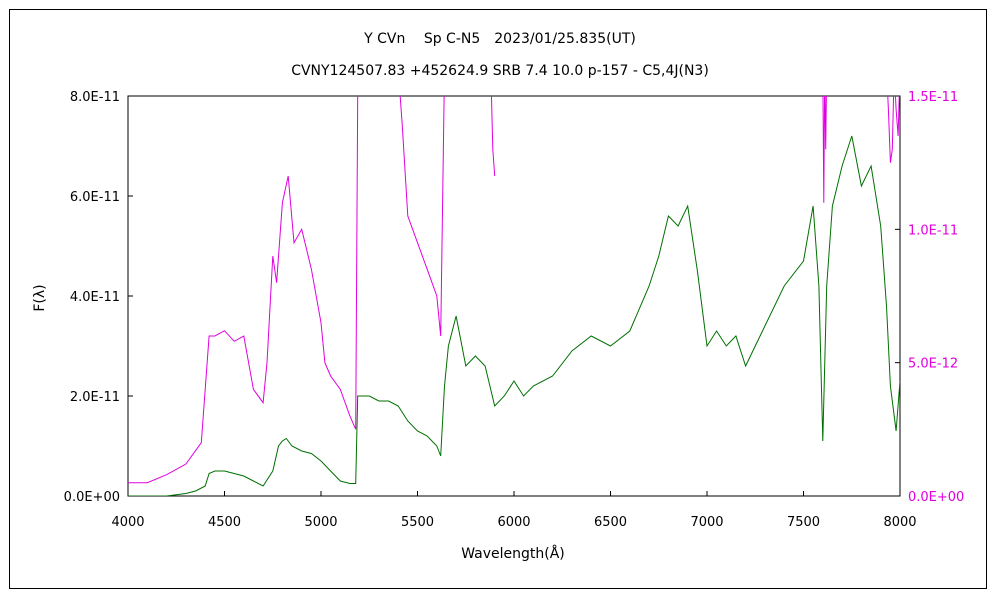  I want to click on x-tick-label: 7000, so click(706, 522).